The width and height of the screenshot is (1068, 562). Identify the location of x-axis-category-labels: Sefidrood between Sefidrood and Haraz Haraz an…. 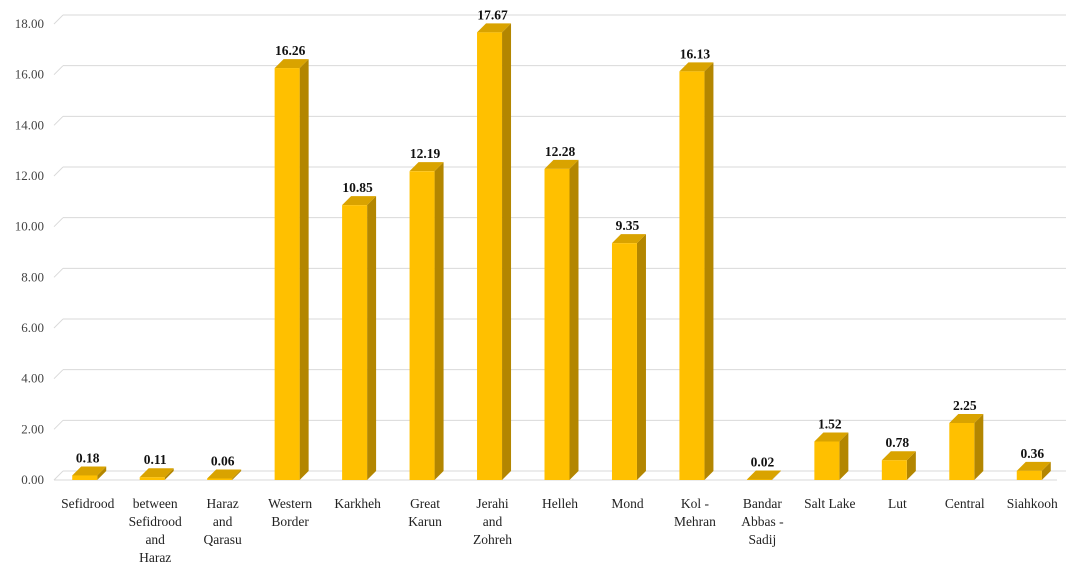
(559, 529).